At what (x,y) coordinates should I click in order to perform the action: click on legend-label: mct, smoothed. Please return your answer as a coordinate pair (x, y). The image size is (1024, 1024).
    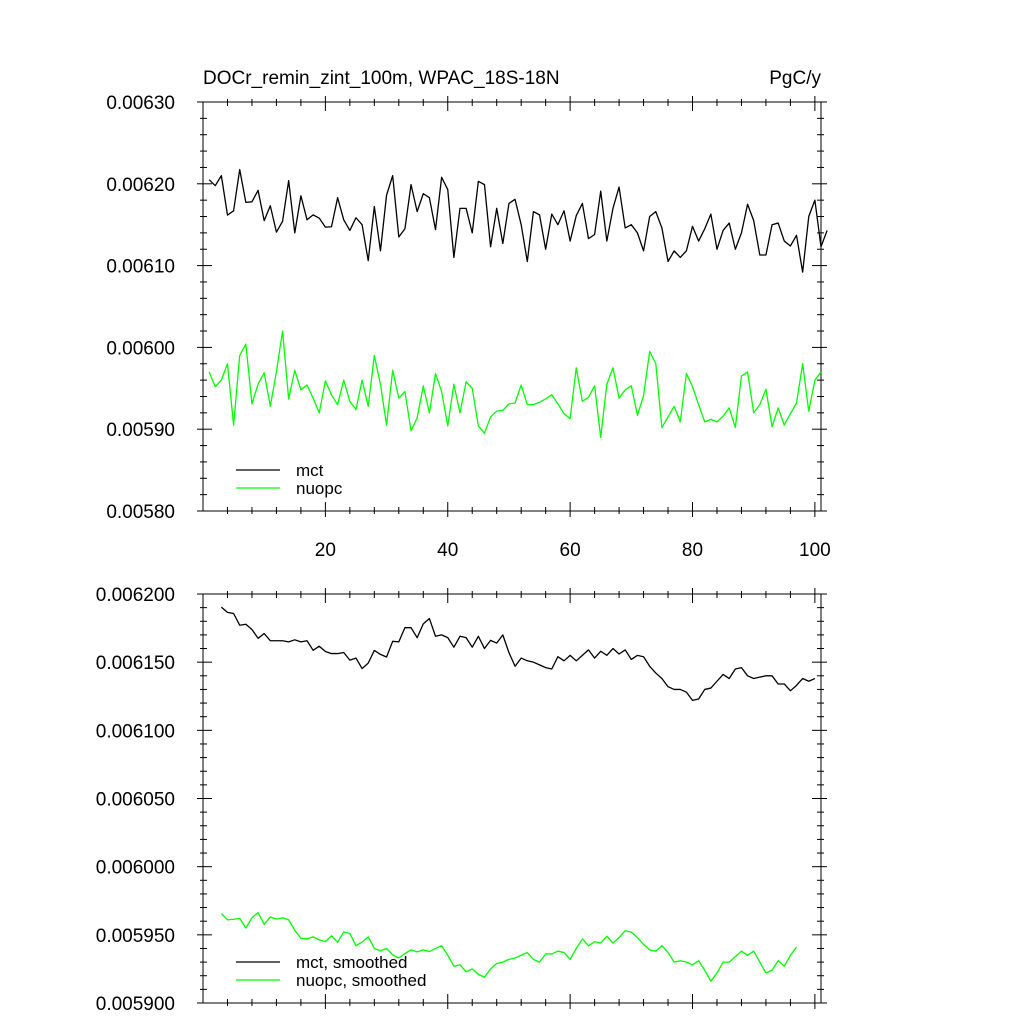
    Looking at the image, I should click on (352, 962).